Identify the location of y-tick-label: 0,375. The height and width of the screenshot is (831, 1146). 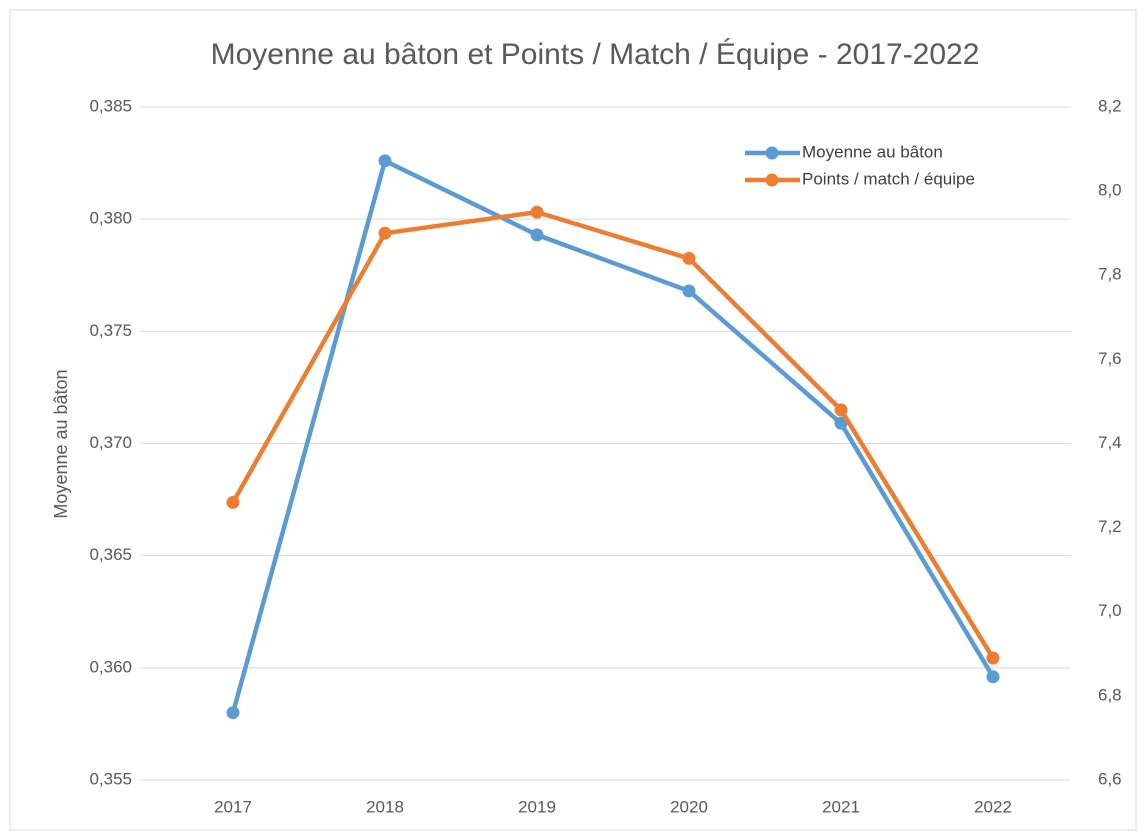
(110, 330).